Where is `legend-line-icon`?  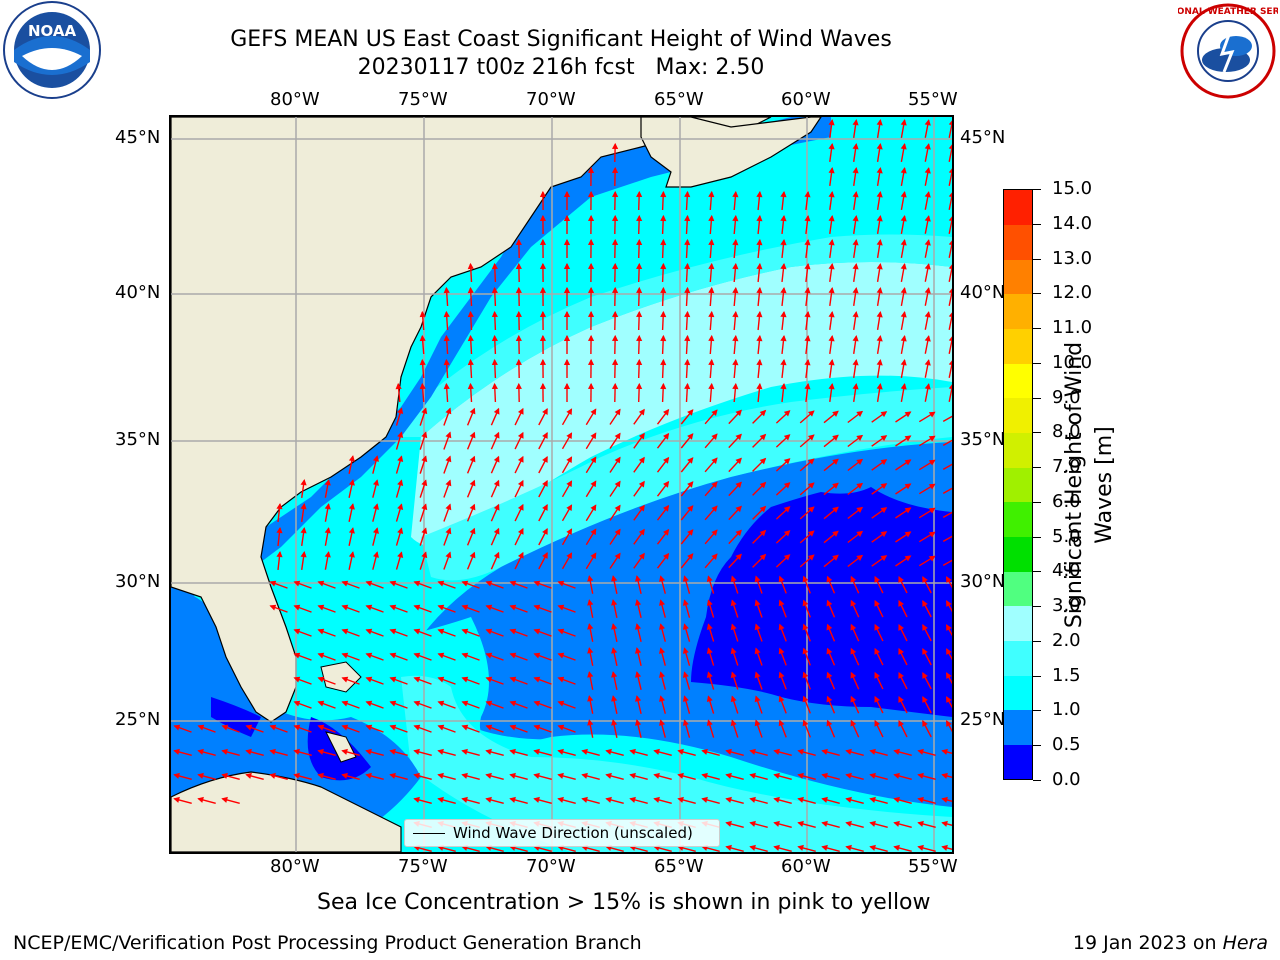
legend-line-icon is located at coordinates (429, 833).